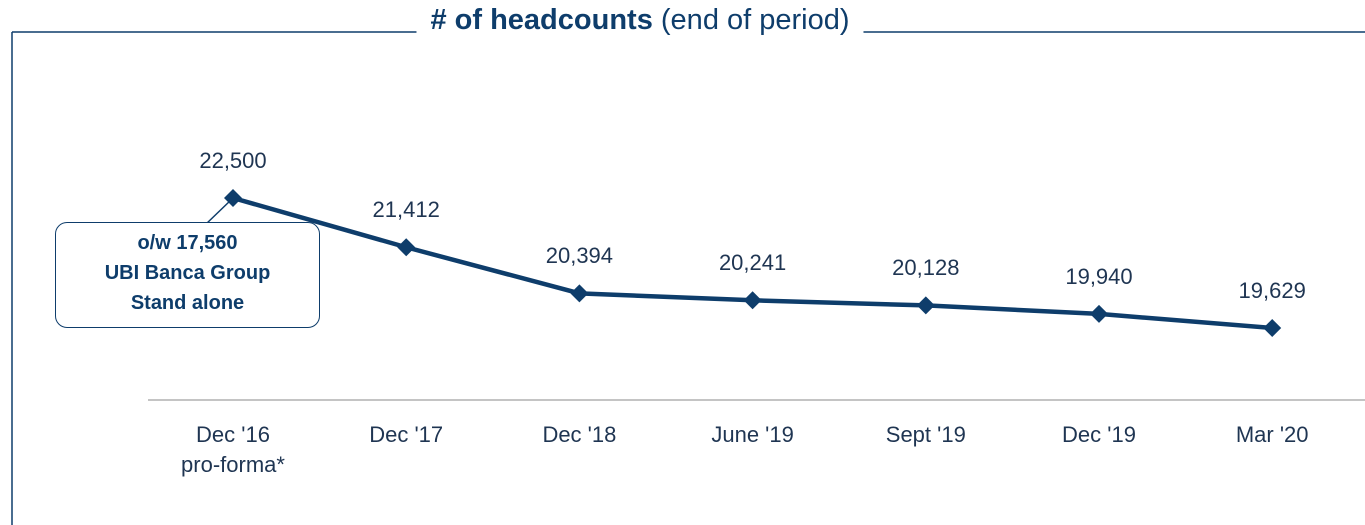 The image size is (1365, 525). What do you see at coordinates (1099, 434) in the screenshot?
I see `x-tick-label: Dec '19` at bounding box center [1099, 434].